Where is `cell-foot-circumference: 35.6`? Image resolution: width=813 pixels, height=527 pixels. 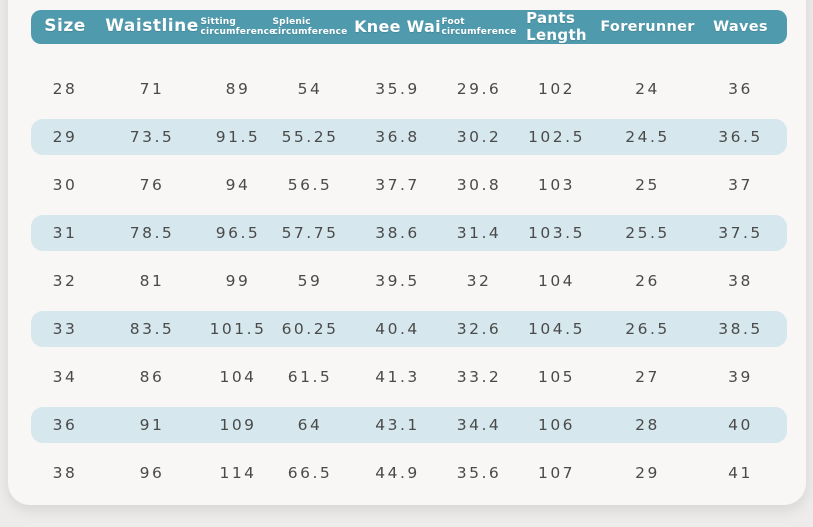 cell-foot-circumference: 35.6 is located at coordinates (479, 473).